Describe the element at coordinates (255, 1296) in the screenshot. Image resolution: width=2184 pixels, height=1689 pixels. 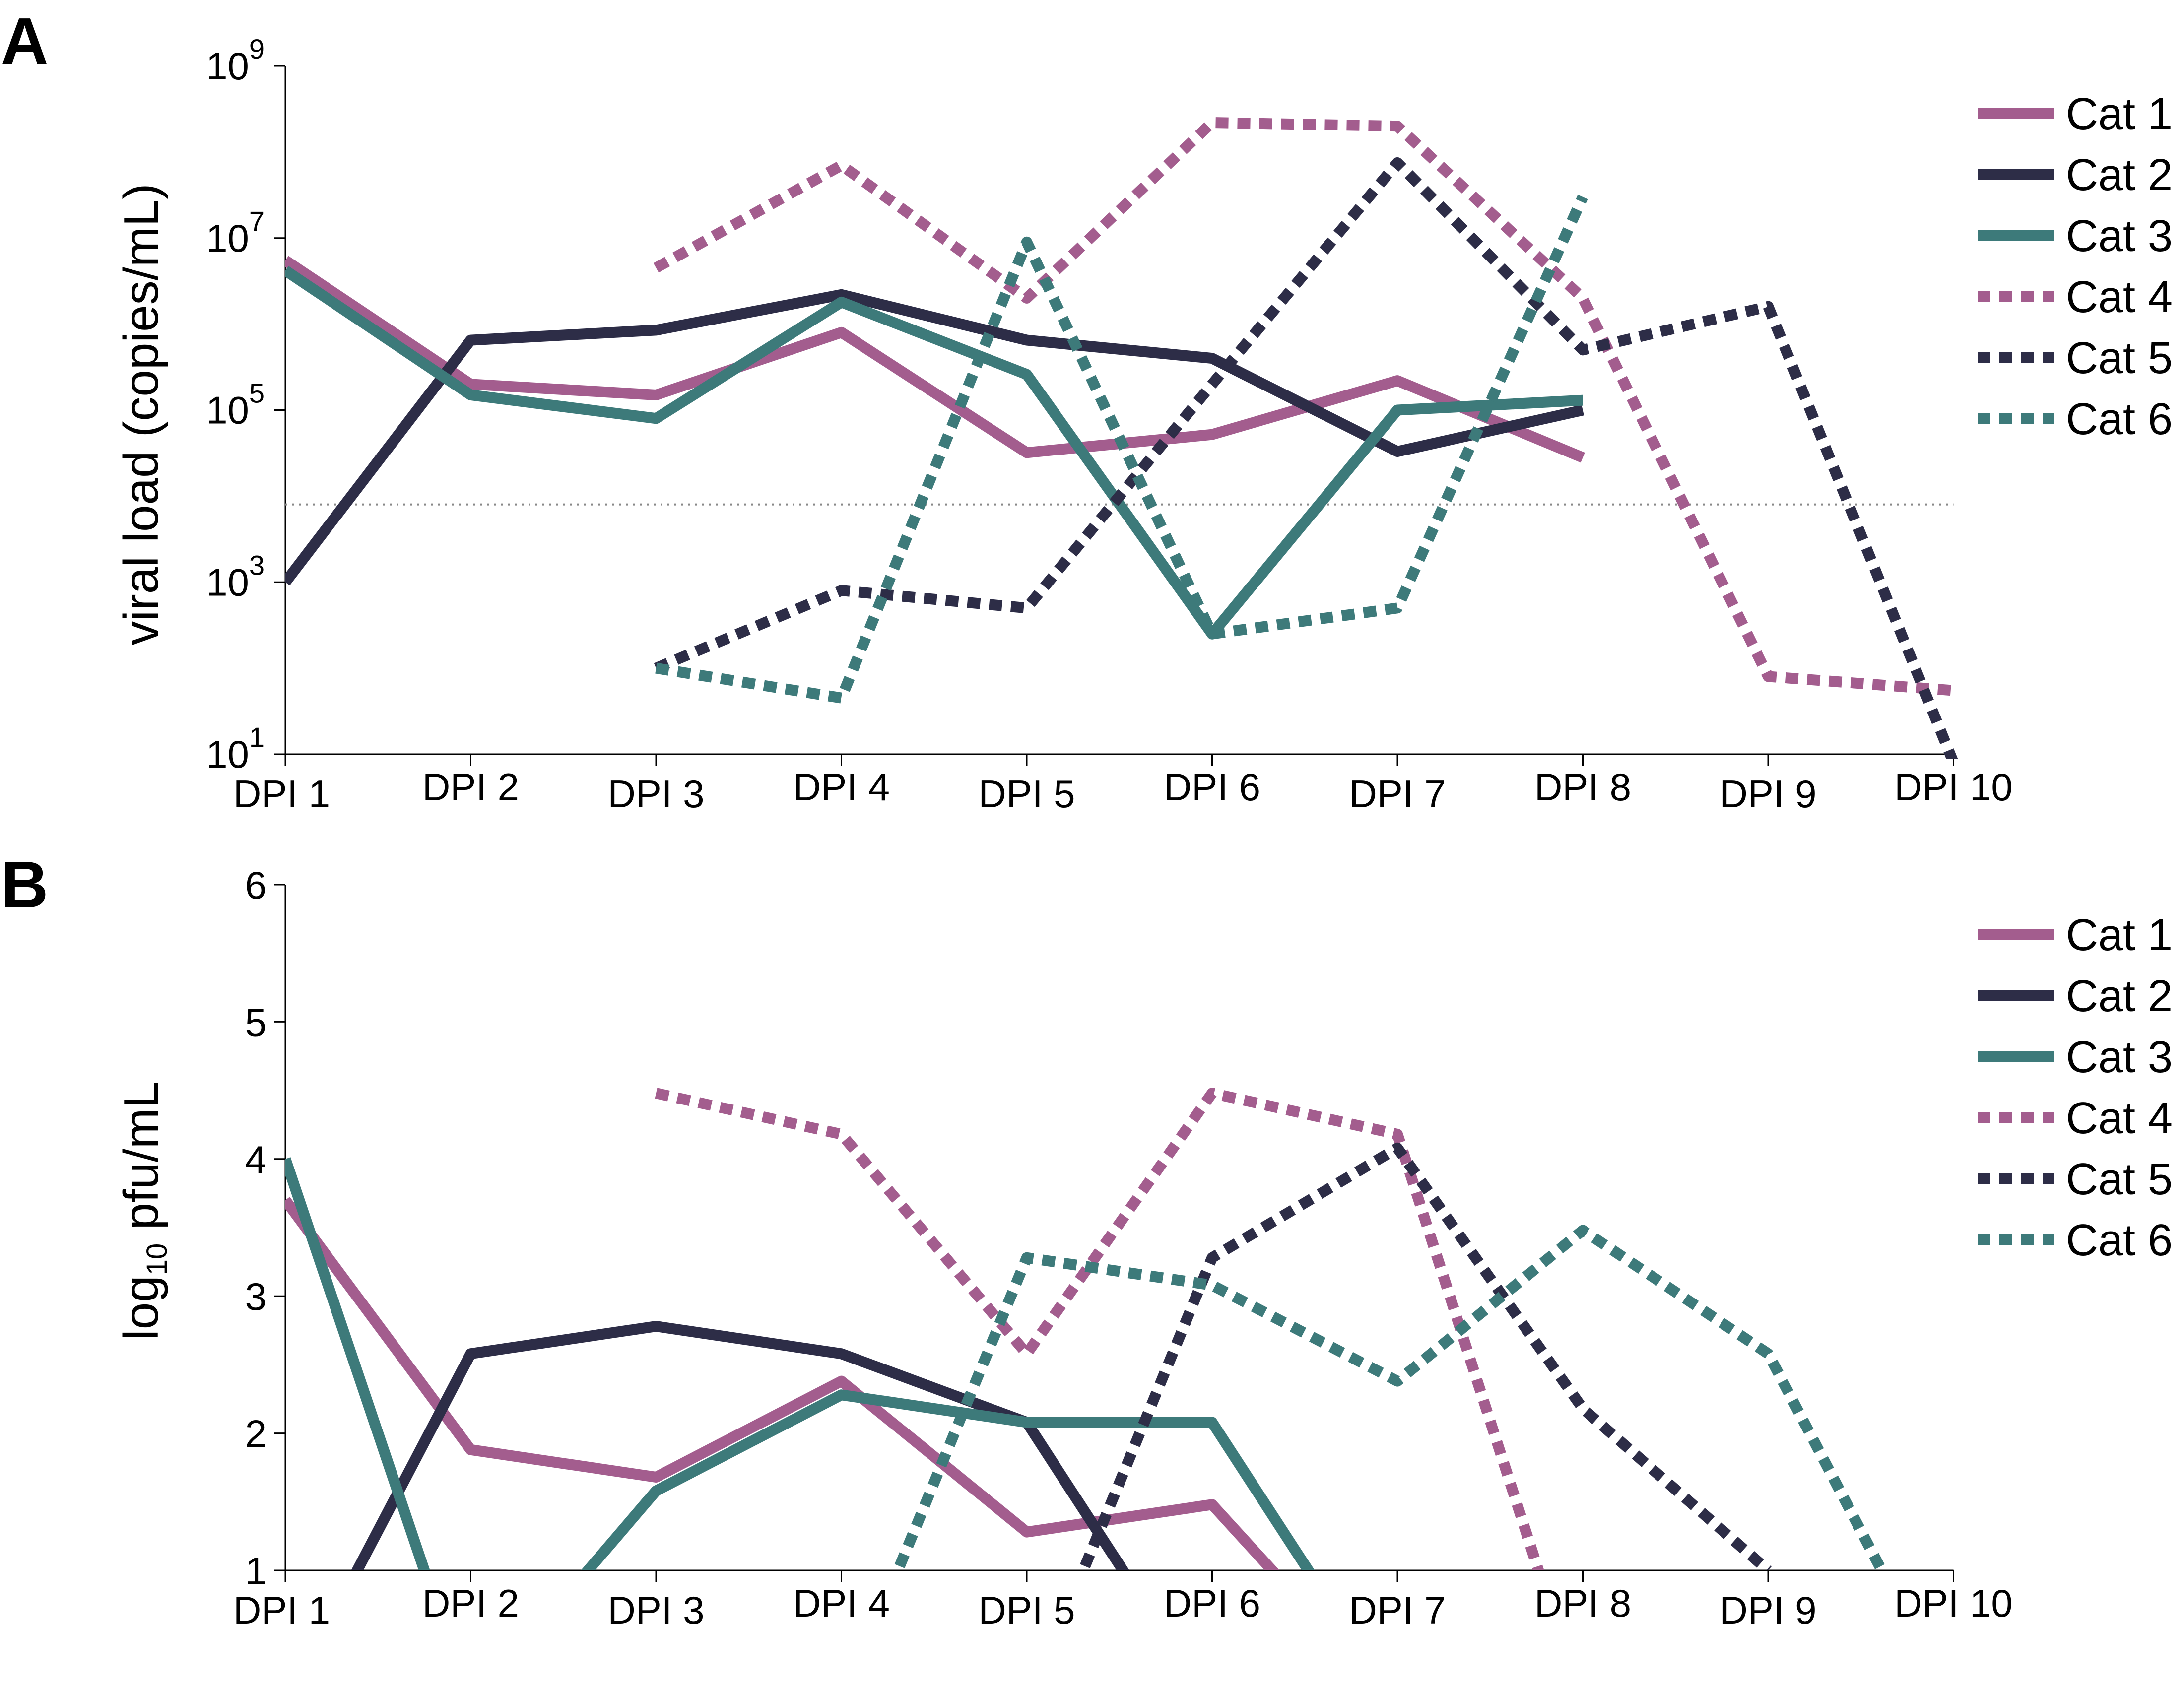
I see `y-tick-label: 3` at that location.